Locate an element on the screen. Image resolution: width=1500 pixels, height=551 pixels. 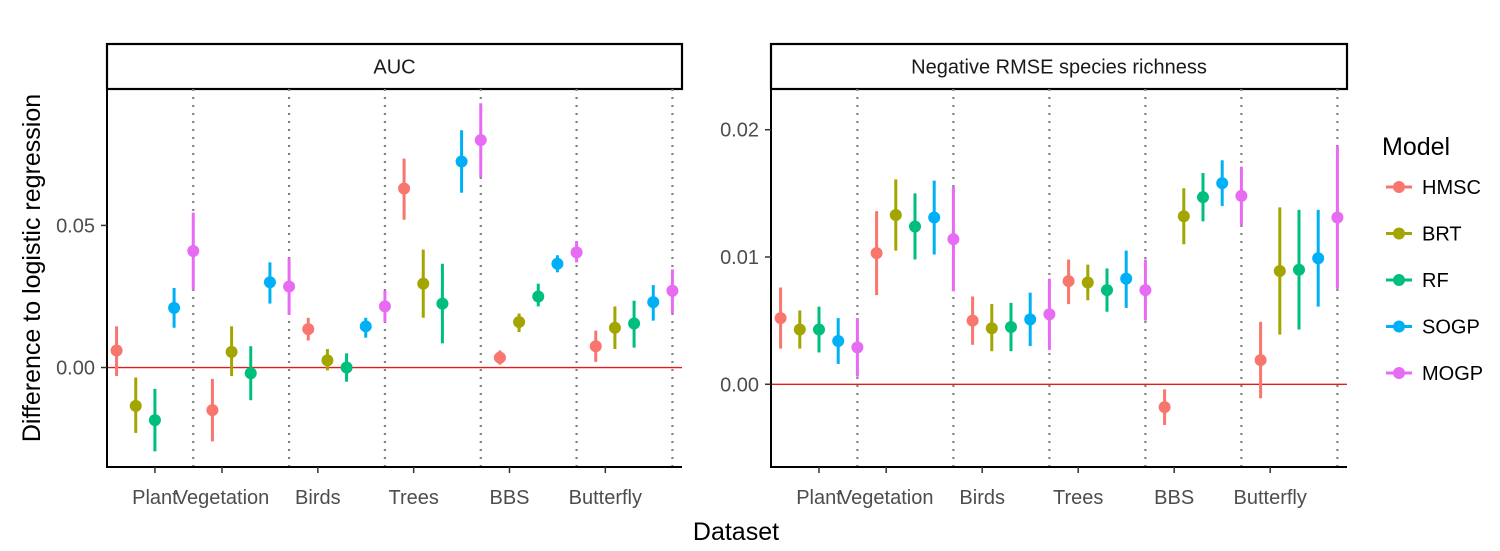
legend-item-hmsc: HMSC is located at coordinates (1433, 188).